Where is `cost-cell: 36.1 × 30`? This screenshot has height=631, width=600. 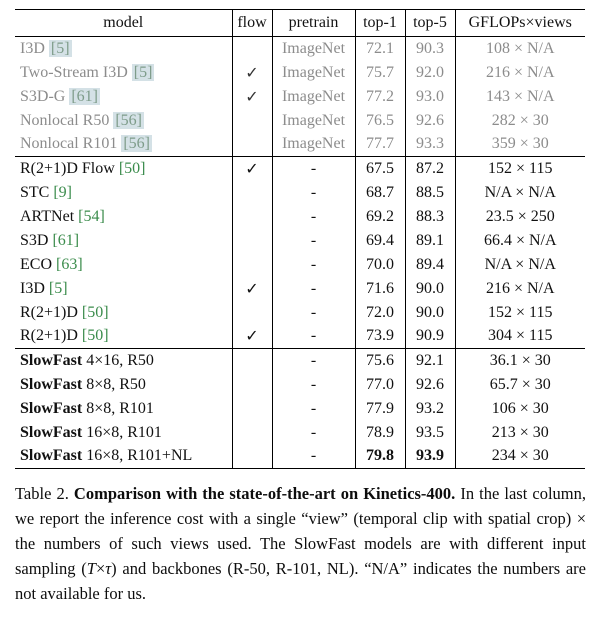
cost-cell: 36.1 × 30 is located at coordinates (519, 360).